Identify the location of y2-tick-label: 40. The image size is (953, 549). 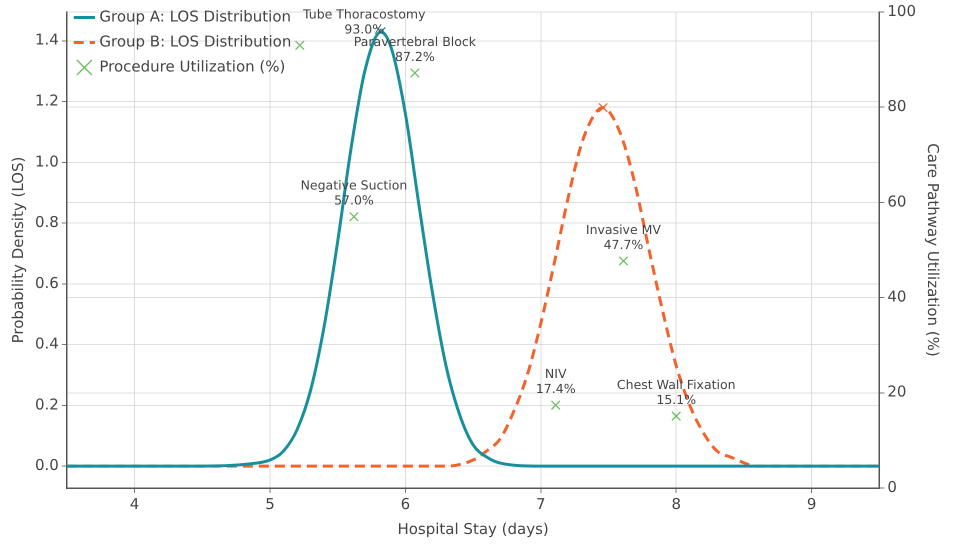
(896, 296).